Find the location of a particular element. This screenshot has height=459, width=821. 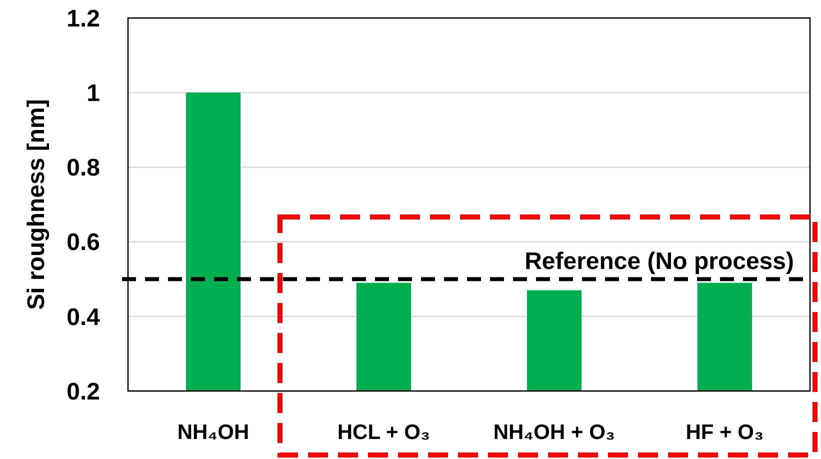

x-tick-label: HF + O₃ is located at coordinates (725, 432).